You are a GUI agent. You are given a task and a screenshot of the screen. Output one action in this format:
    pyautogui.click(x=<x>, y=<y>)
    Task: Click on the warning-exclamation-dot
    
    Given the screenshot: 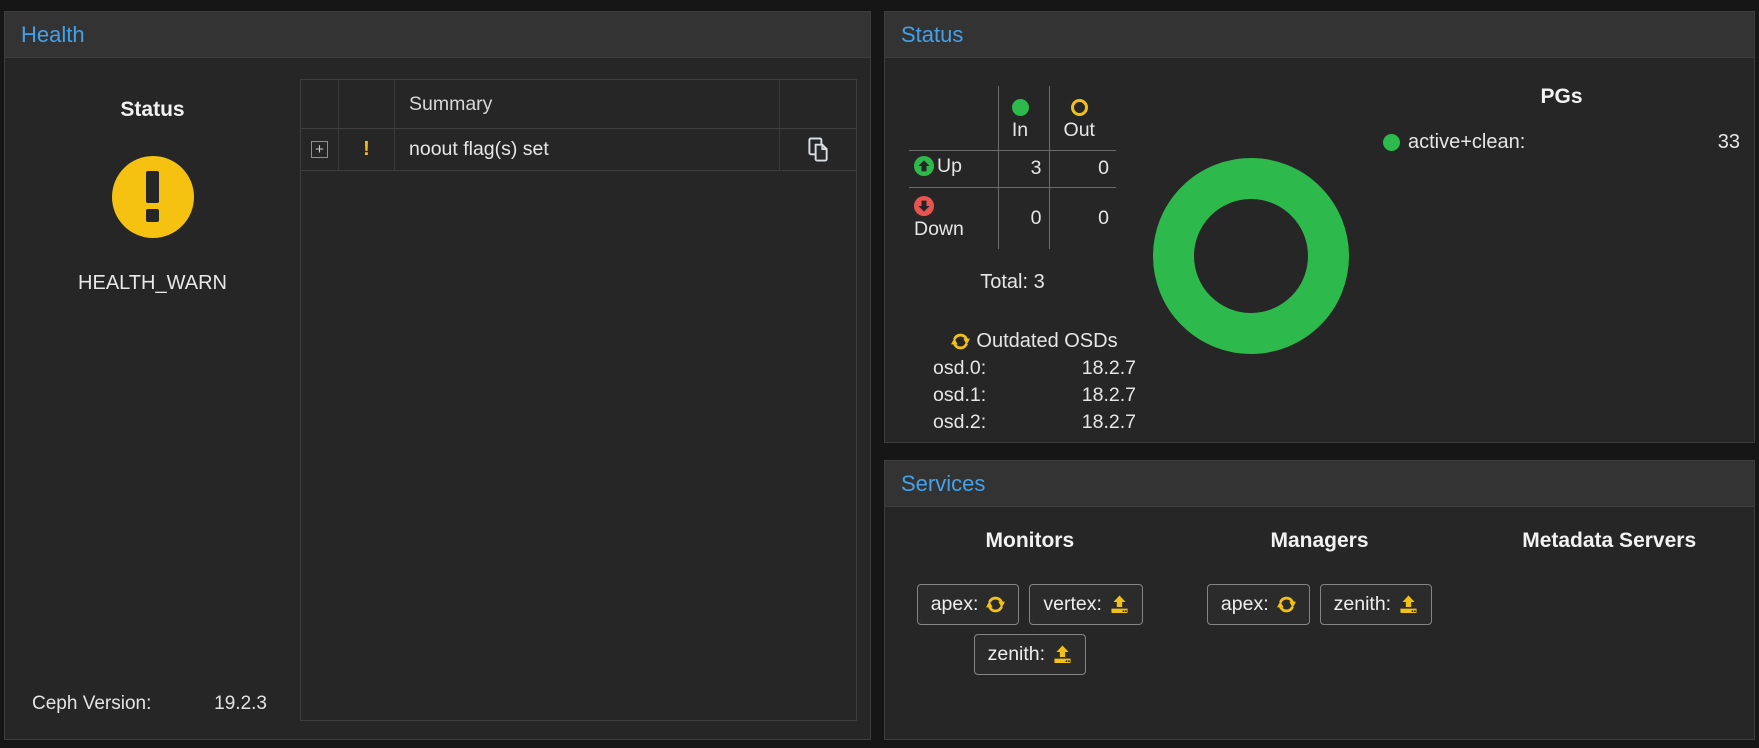 What is the action you would take?
    pyautogui.click(x=152, y=215)
    